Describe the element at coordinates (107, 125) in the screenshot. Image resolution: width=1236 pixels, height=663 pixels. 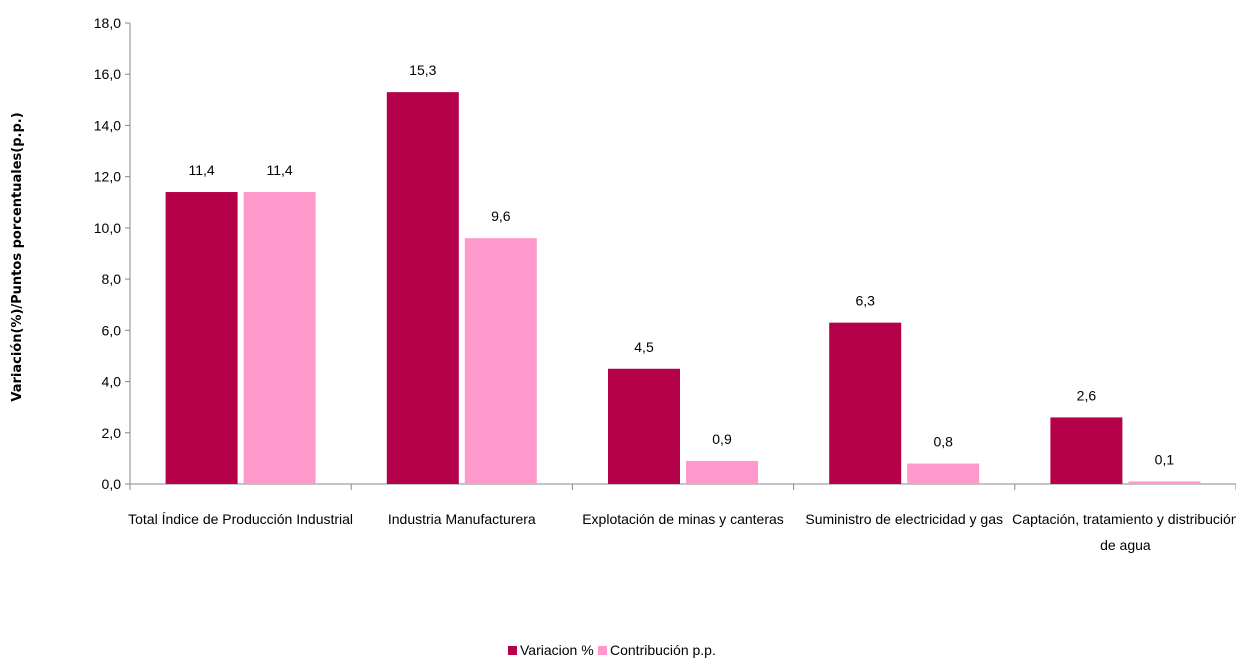
I see `y-tick-label: 14,0` at that location.